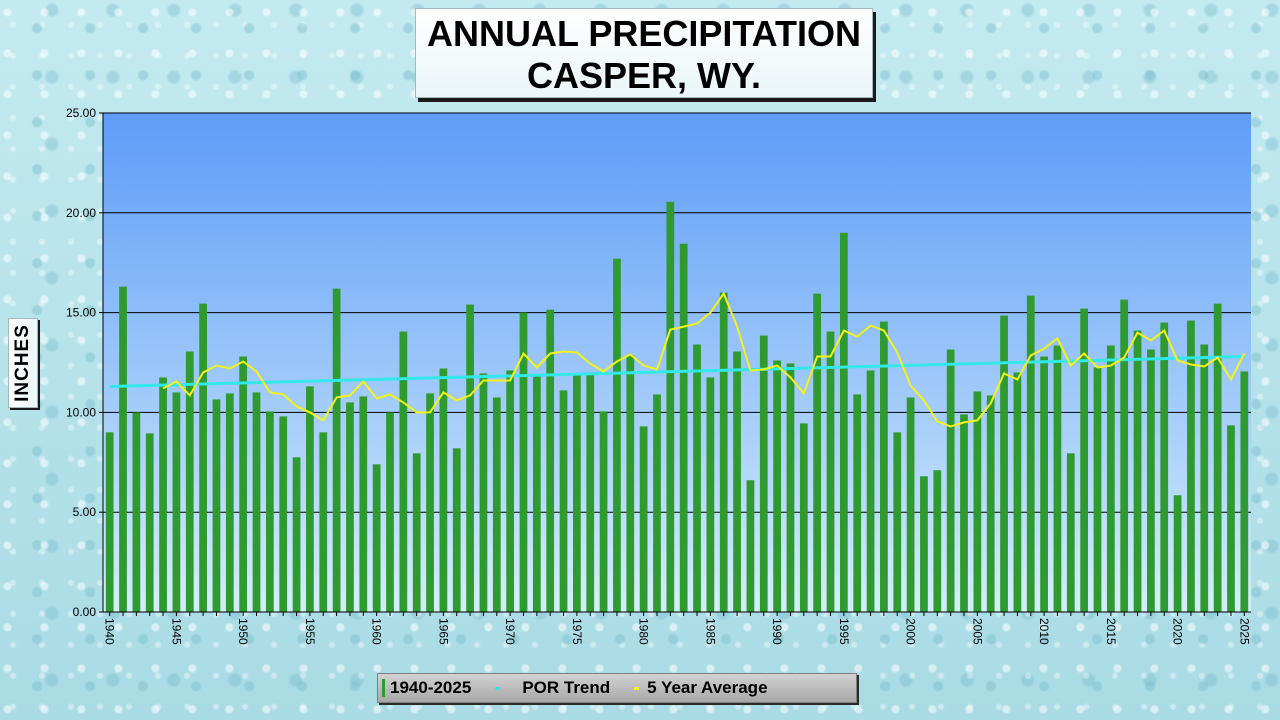 The height and width of the screenshot is (720, 1280). Describe the element at coordinates (677, 371) in the screenshot. I see `por-trend-line` at that location.